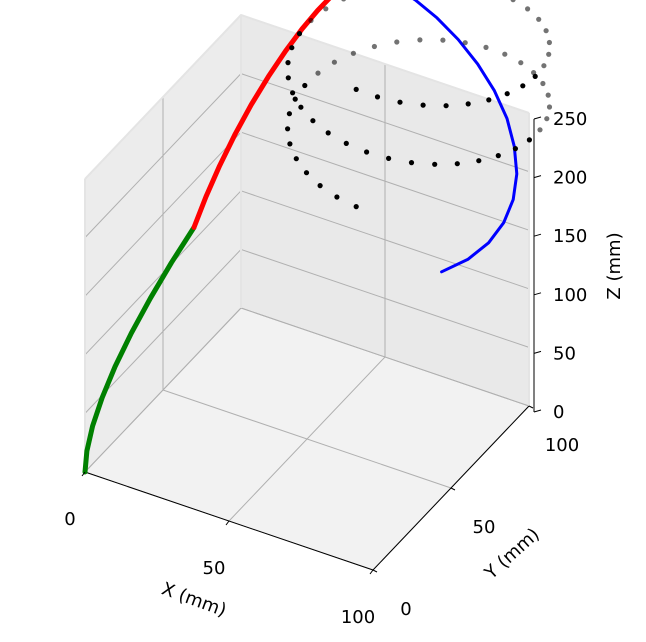  Describe the element at coordinates (570, 178) in the screenshot. I see `z-tick-label: 200` at that location.